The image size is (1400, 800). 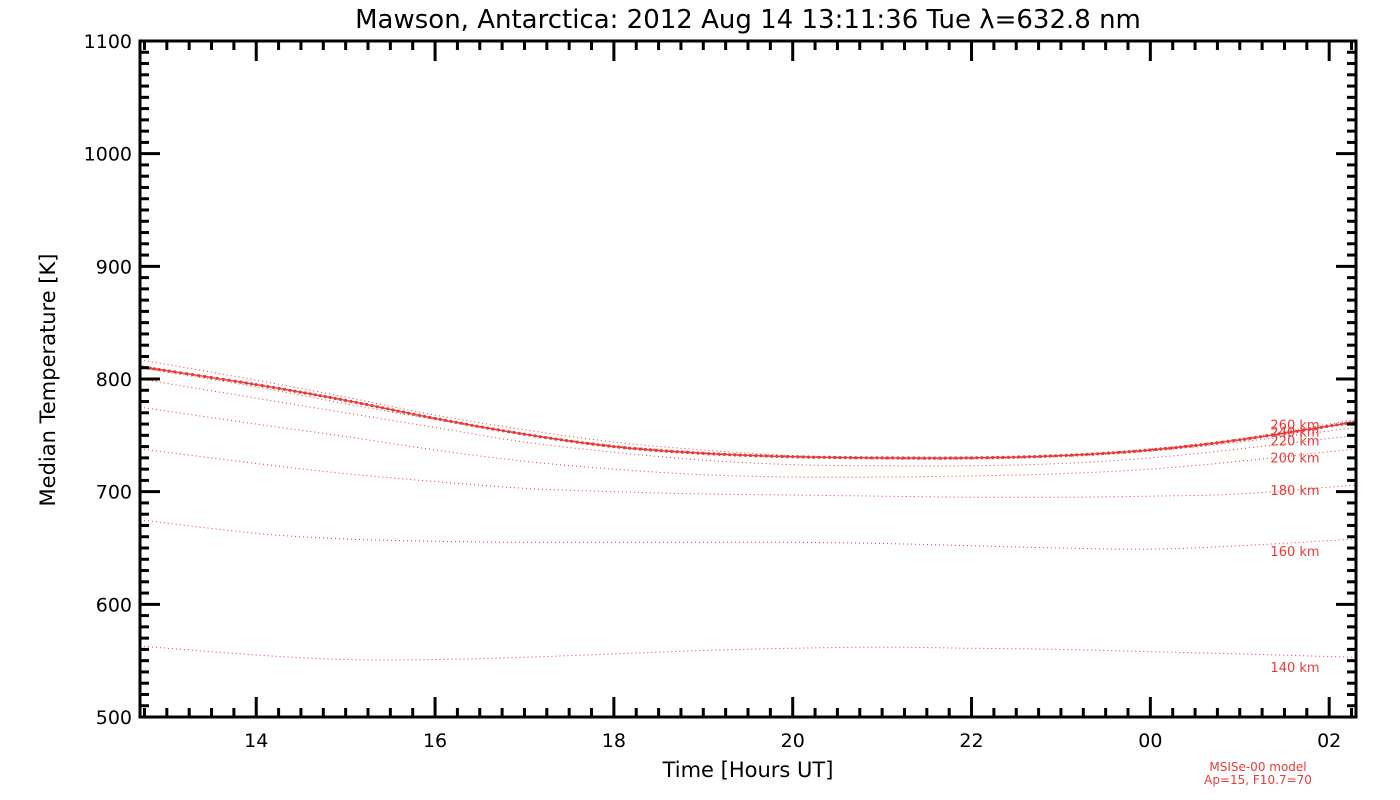 I want to click on series-line-200-km, so click(x=748, y=442).